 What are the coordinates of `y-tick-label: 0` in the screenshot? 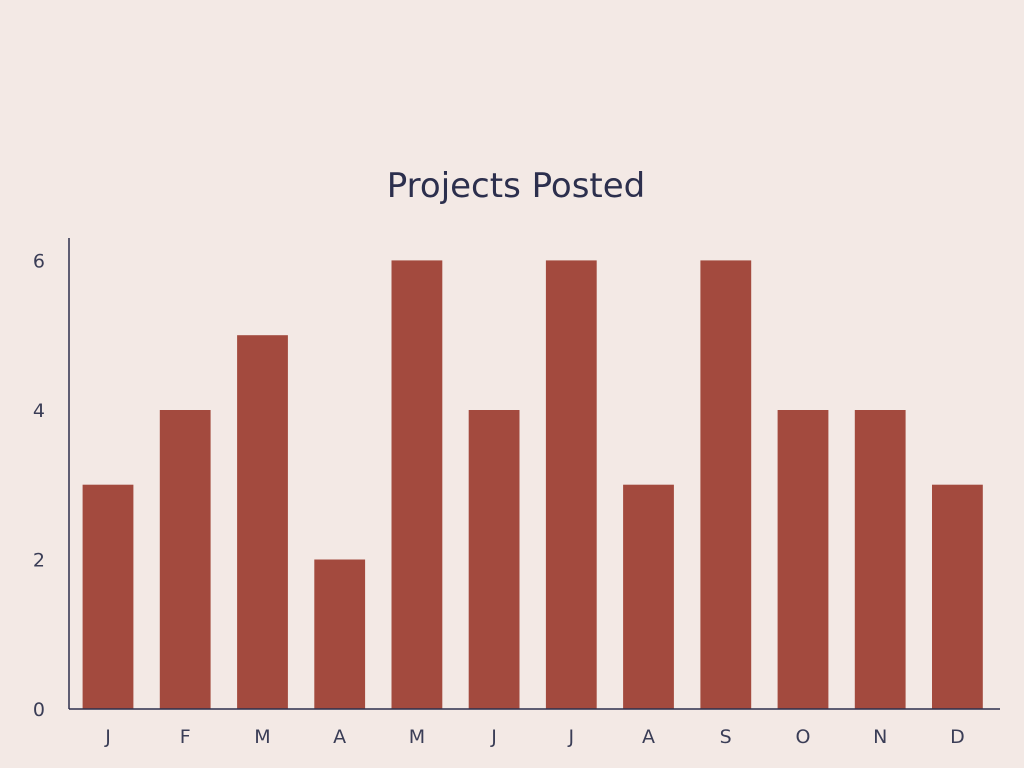 It's located at (39, 710).